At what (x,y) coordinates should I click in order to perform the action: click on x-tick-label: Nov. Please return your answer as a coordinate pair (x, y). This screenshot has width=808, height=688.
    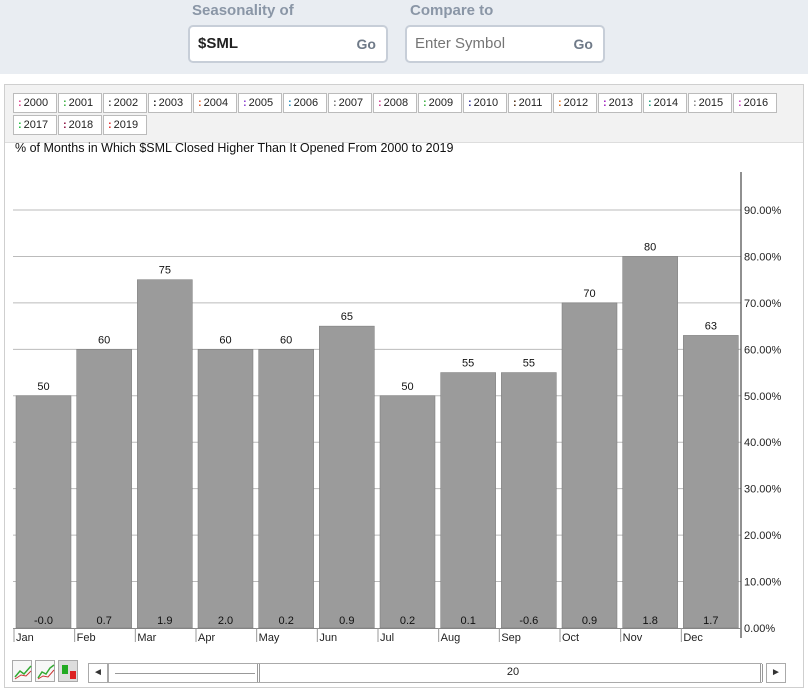
    Looking at the image, I should click on (633, 638).